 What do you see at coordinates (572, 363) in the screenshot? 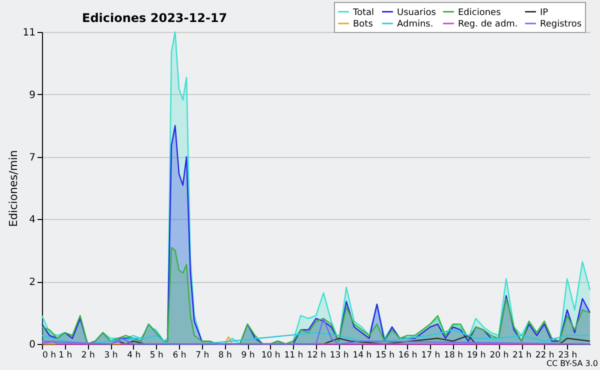
I see `text: CC BY-SA 3.0` at bounding box center [572, 363].